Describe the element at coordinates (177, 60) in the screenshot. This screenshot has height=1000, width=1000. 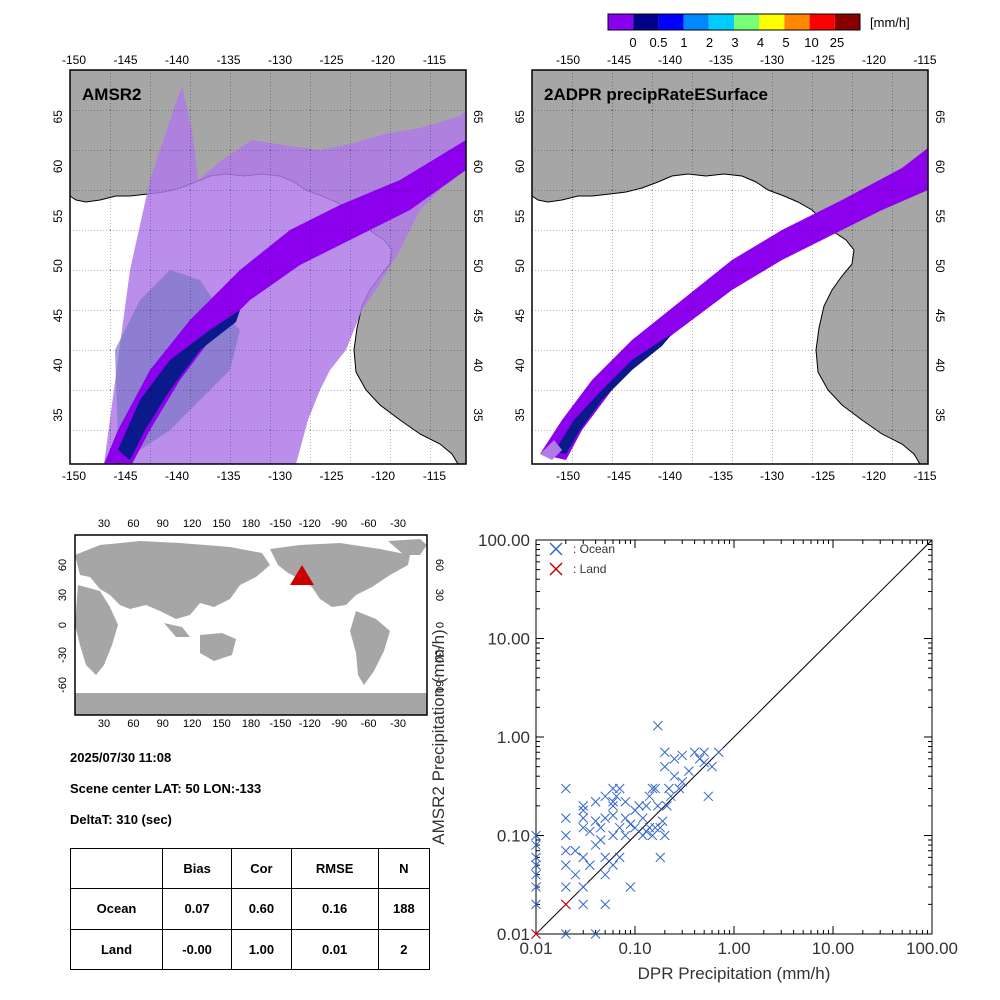
I see `lon-tick-label: -140` at that location.